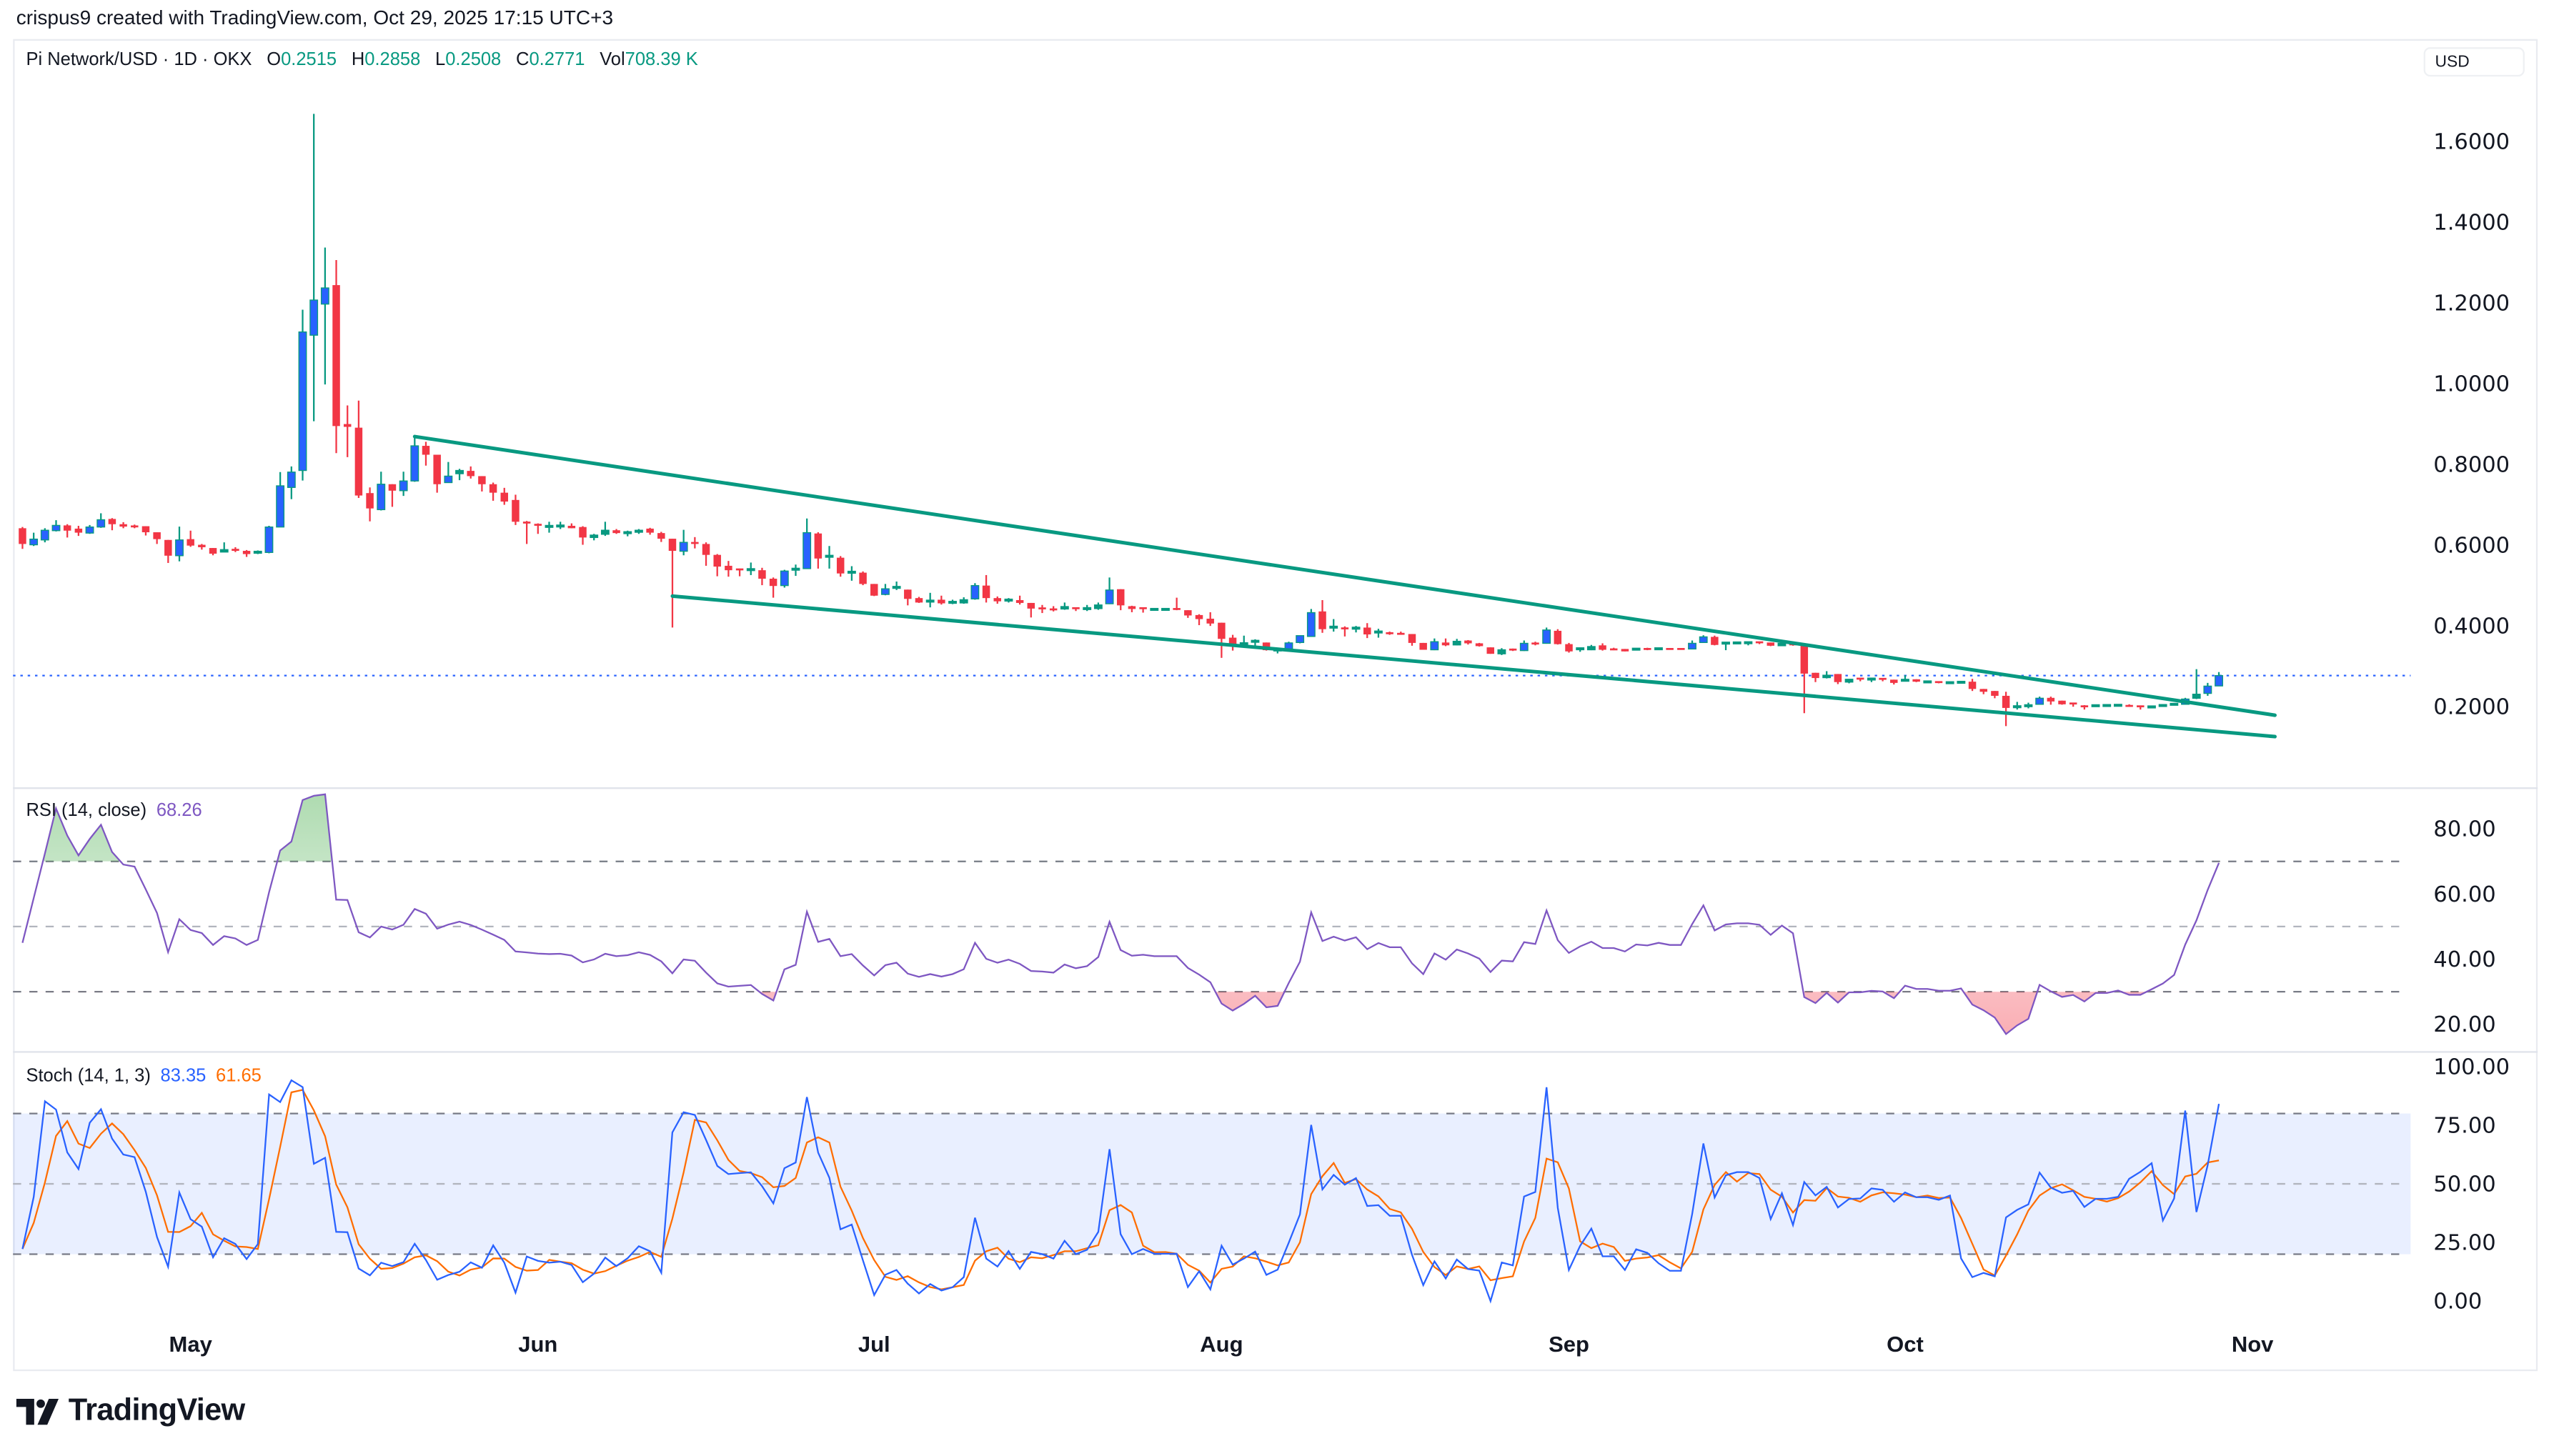 Image resolution: width=2554 pixels, height=1456 pixels. I want to click on tradingview-logo-icon, so click(37, 1411).